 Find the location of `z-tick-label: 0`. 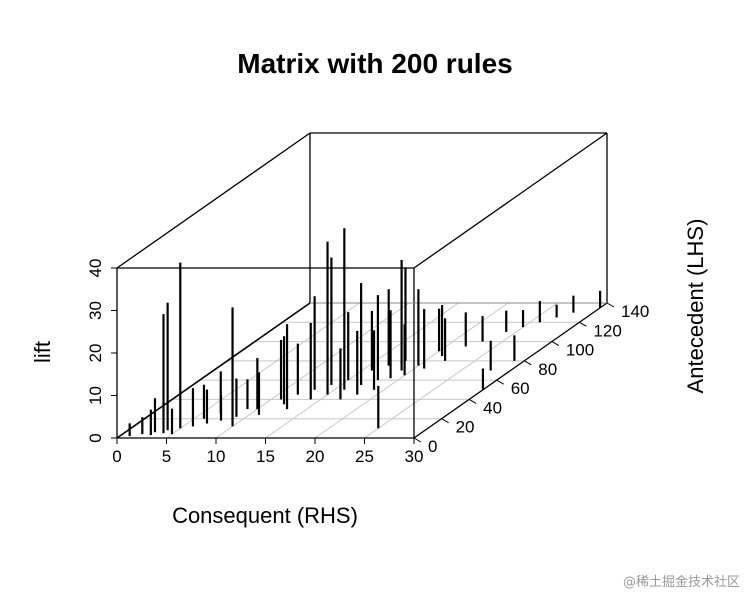

z-tick-label: 0 is located at coordinates (95, 437).